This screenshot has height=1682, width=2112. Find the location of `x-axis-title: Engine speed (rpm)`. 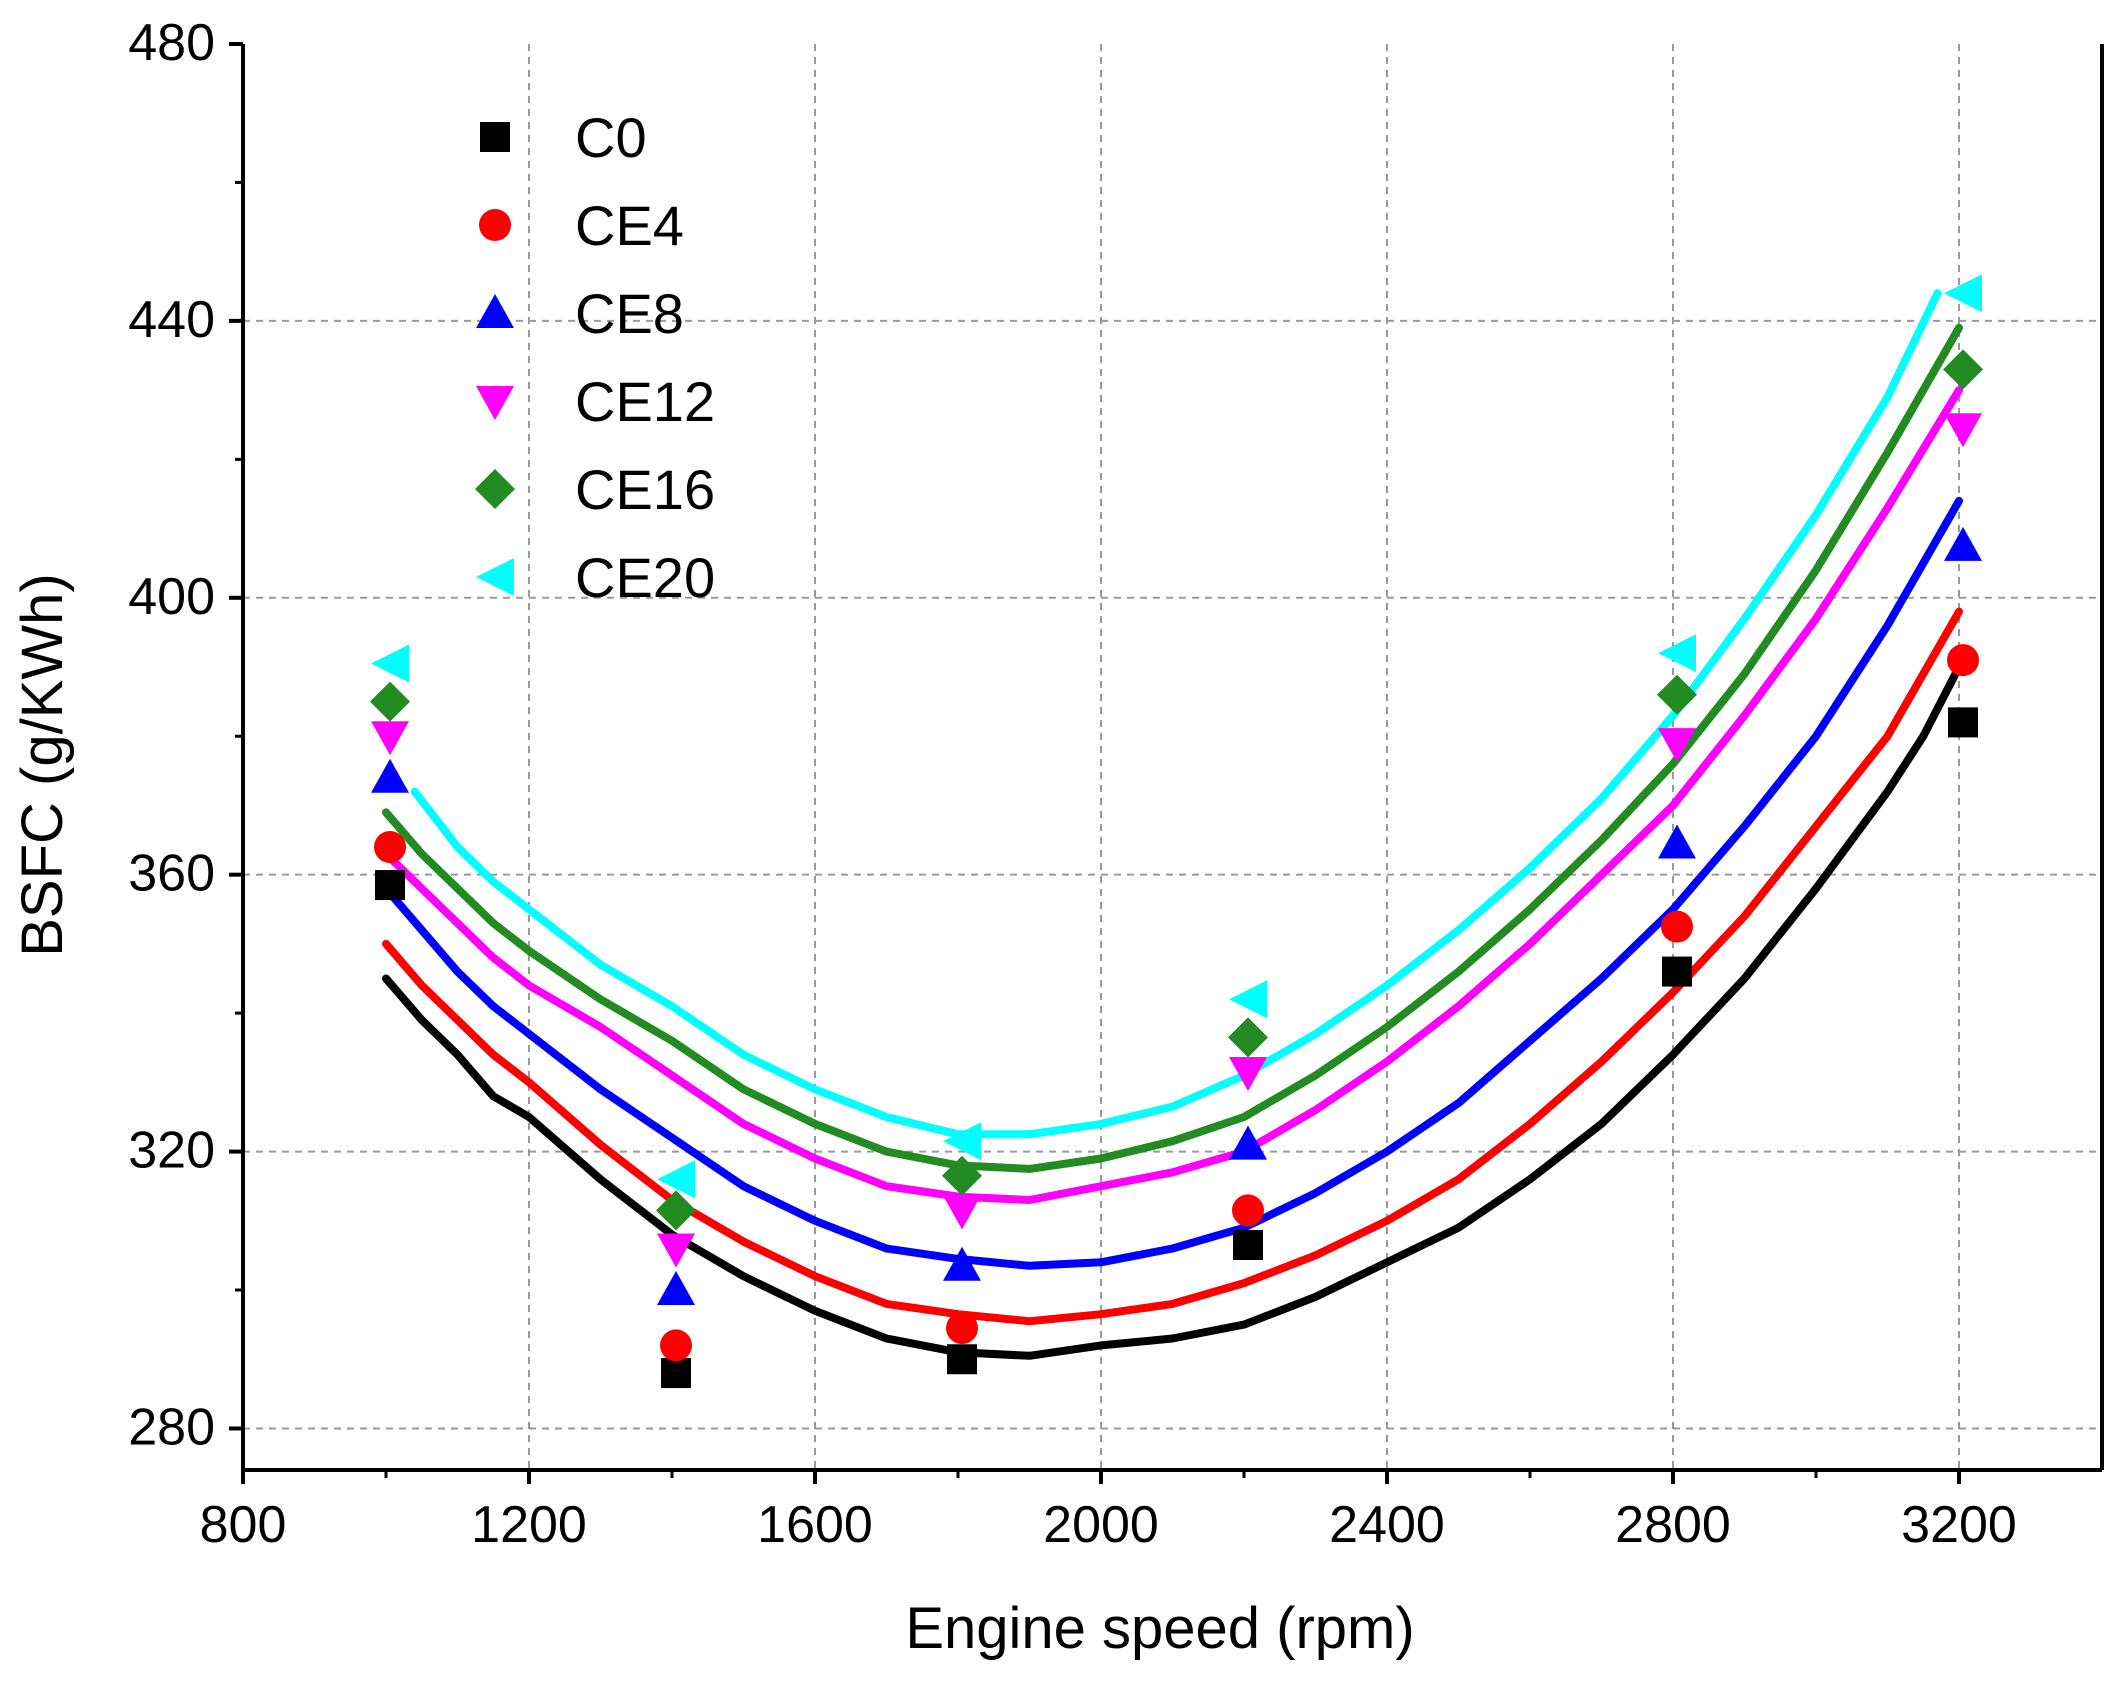

x-axis-title: Engine speed (rpm) is located at coordinates (1159, 1628).